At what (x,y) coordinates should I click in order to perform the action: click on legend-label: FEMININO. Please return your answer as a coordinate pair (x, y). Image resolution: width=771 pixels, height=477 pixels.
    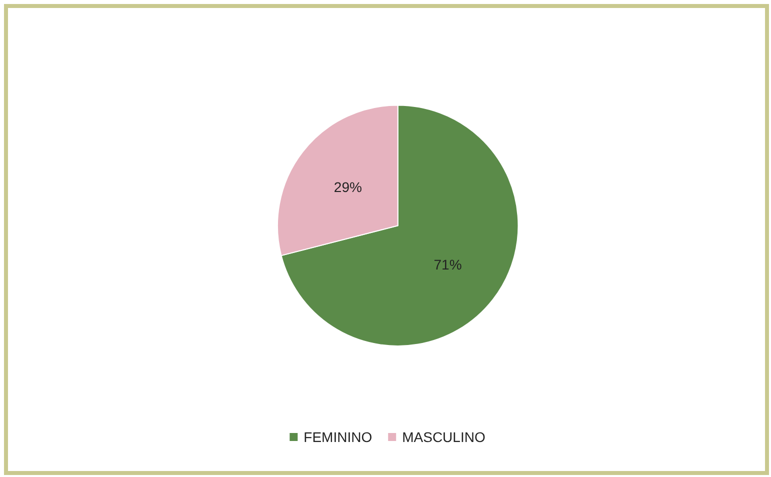
    Looking at the image, I should click on (338, 437).